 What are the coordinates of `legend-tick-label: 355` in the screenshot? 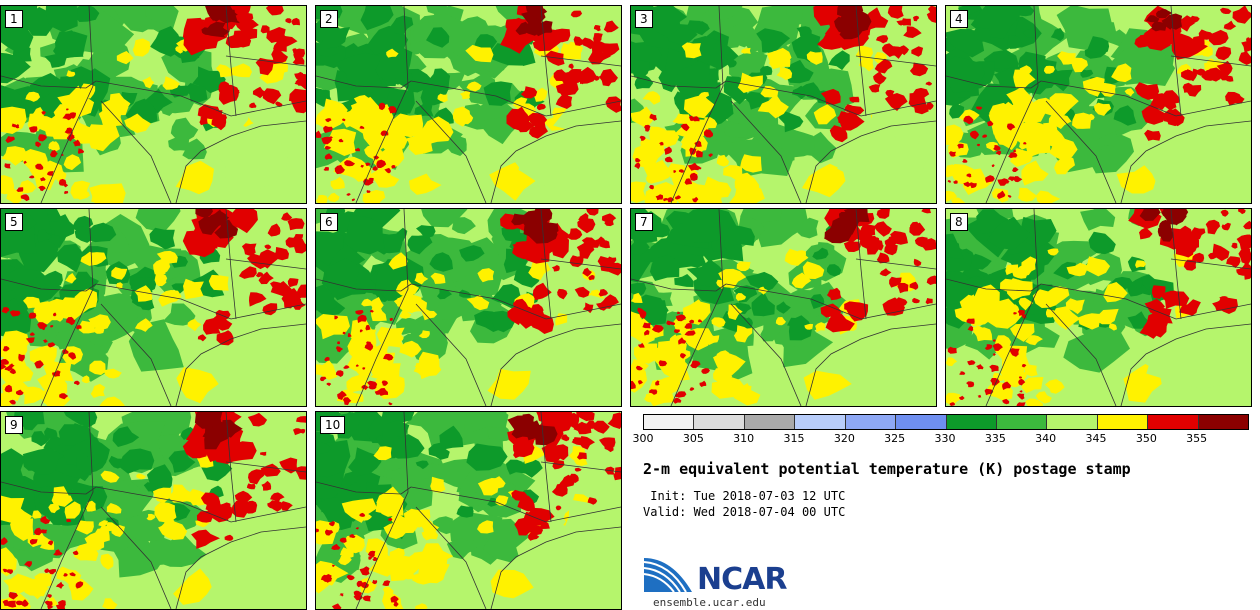 It's located at (1197, 438).